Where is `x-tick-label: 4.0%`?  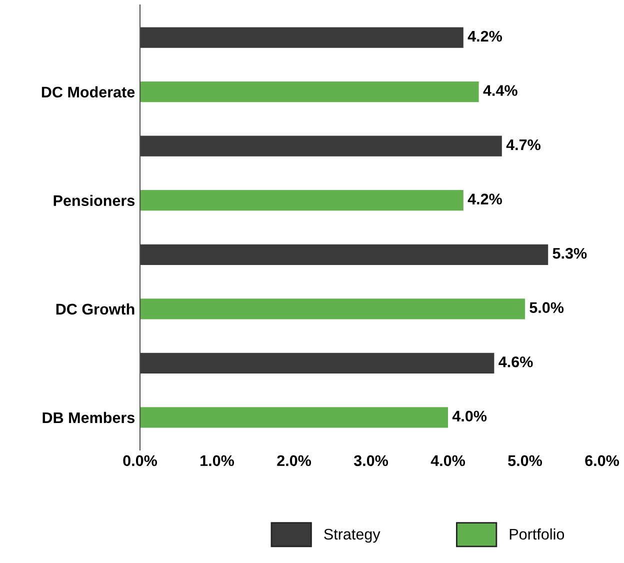 x-tick-label: 4.0% is located at coordinates (448, 460).